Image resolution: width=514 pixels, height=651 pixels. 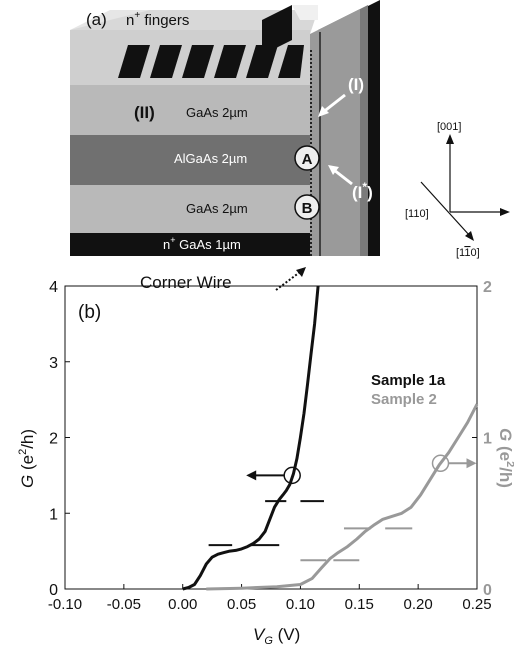 I want to click on n-fingers, so click(x=211, y=41).